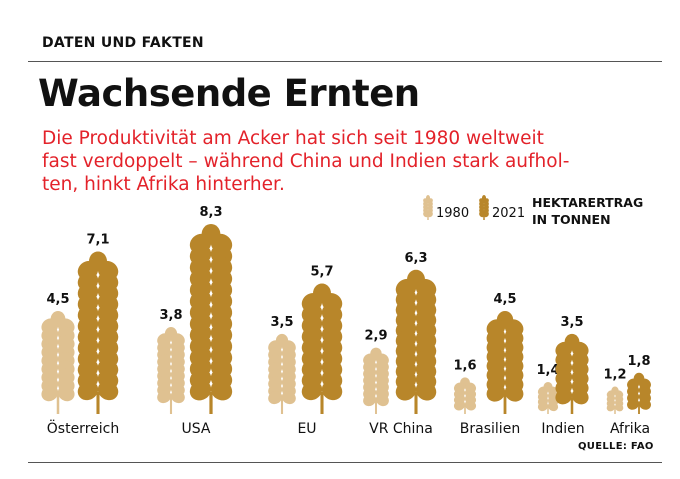 The image size is (680, 479). Describe the element at coordinates (345, 61) in the screenshot. I see `top-divider` at that location.